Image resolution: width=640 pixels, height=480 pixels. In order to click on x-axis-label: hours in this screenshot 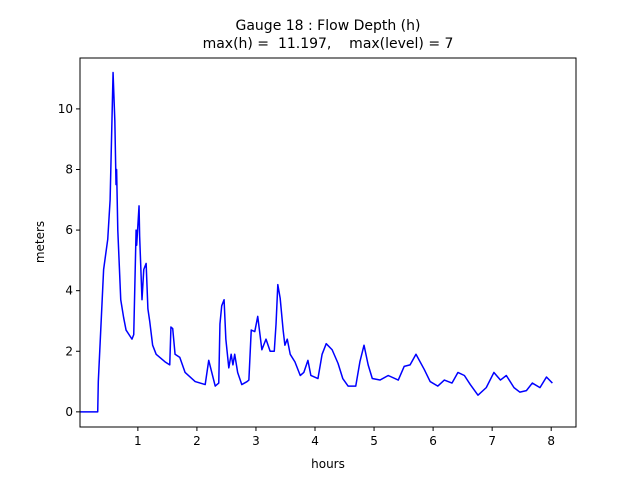, I will do `click(328, 464)`.